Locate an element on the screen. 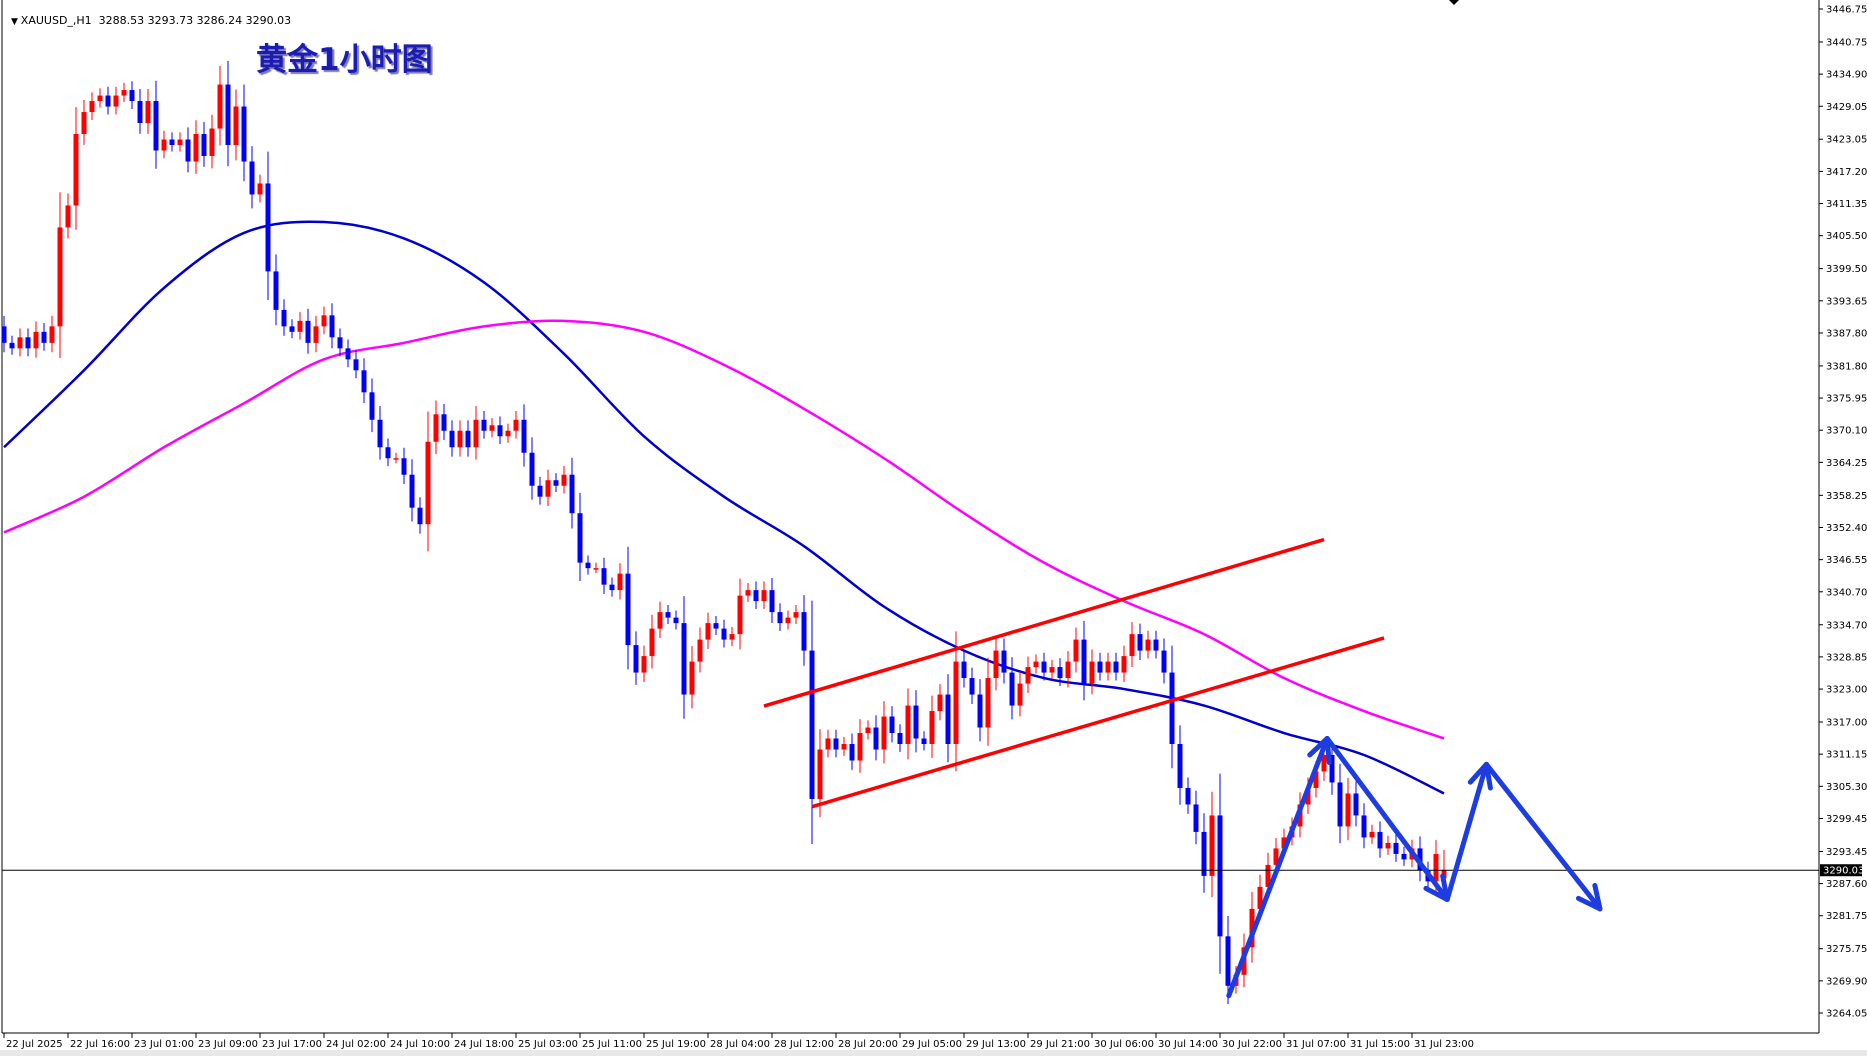  price-tick-label: 3381.80 is located at coordinates (1846, 366).